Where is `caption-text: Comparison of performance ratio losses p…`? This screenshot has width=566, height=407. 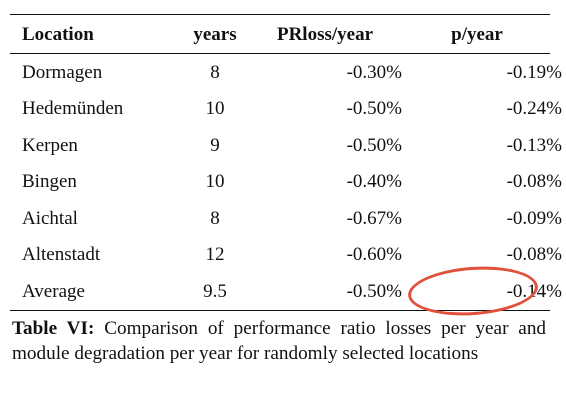
caption-text: Comparison of performance ratio losses p… is located at coordinates (279, 341).